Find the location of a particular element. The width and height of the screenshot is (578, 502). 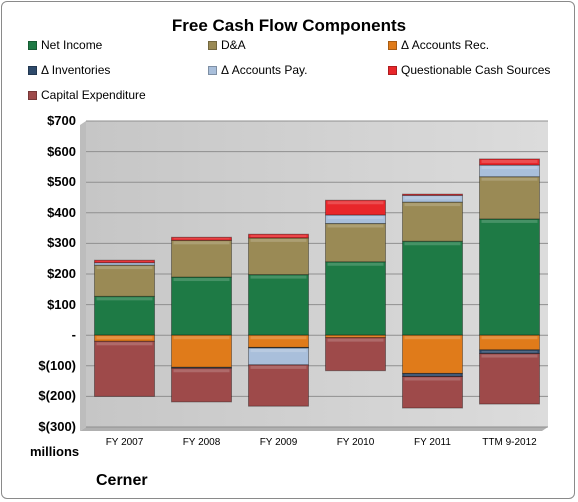

legend-label: D&A is located at coordinates (233, 45).